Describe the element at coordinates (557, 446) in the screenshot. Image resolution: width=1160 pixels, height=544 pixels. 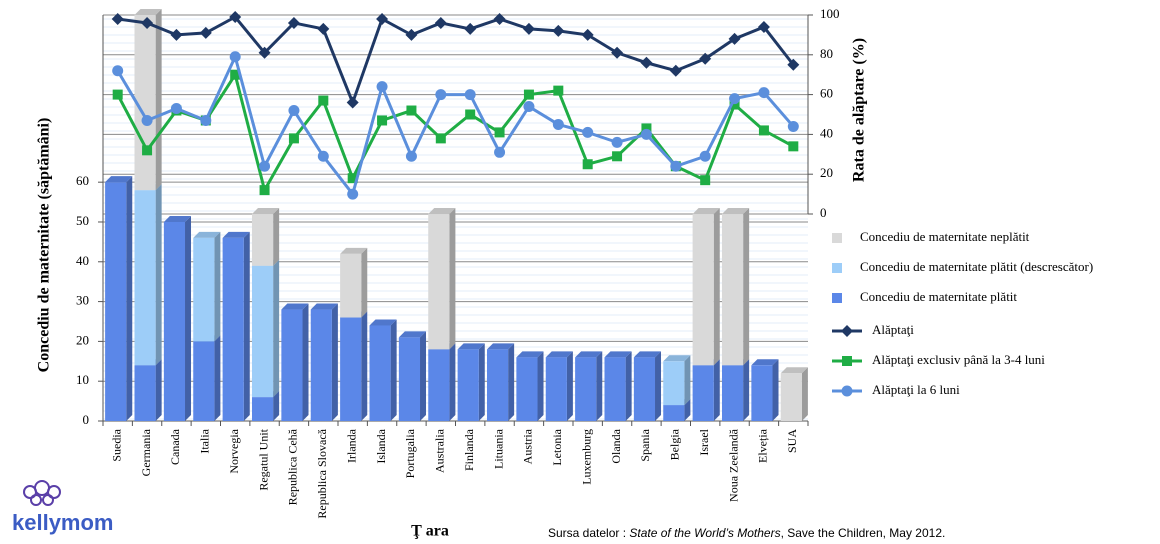
I see `x-tick-label: Letonia` at that location.